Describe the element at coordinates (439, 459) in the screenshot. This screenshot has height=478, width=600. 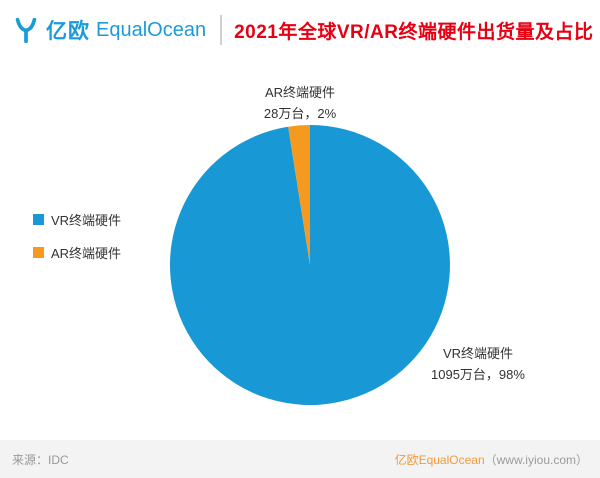
I see `footer-brand: 亿欧EqualOcean` at that location.